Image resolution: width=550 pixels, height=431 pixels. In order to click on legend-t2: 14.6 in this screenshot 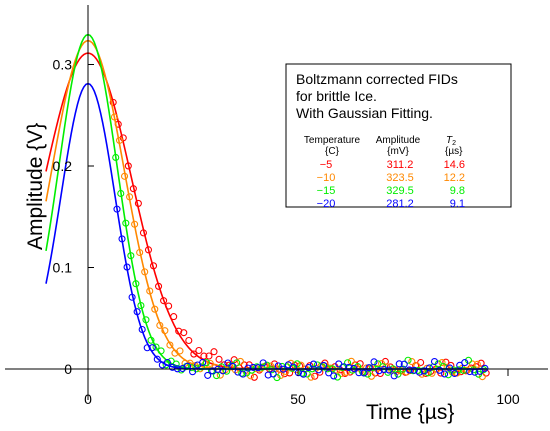, I will do `click(454, 165)`.